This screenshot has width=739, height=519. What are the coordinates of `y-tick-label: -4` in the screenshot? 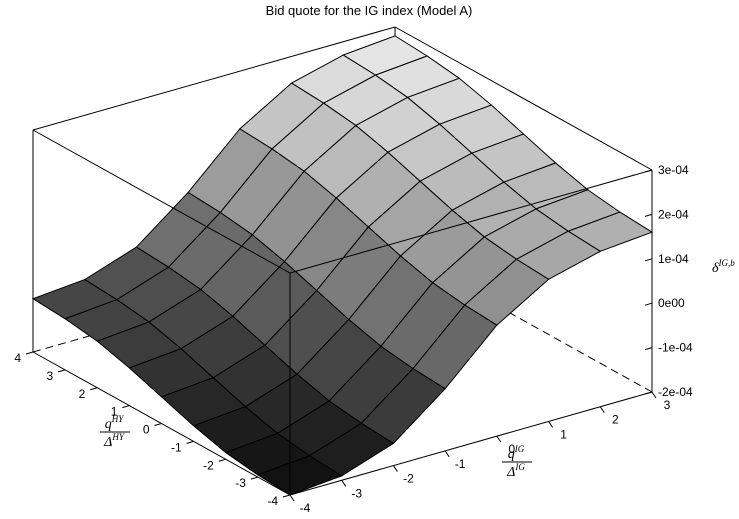 It's located at (272, 501).